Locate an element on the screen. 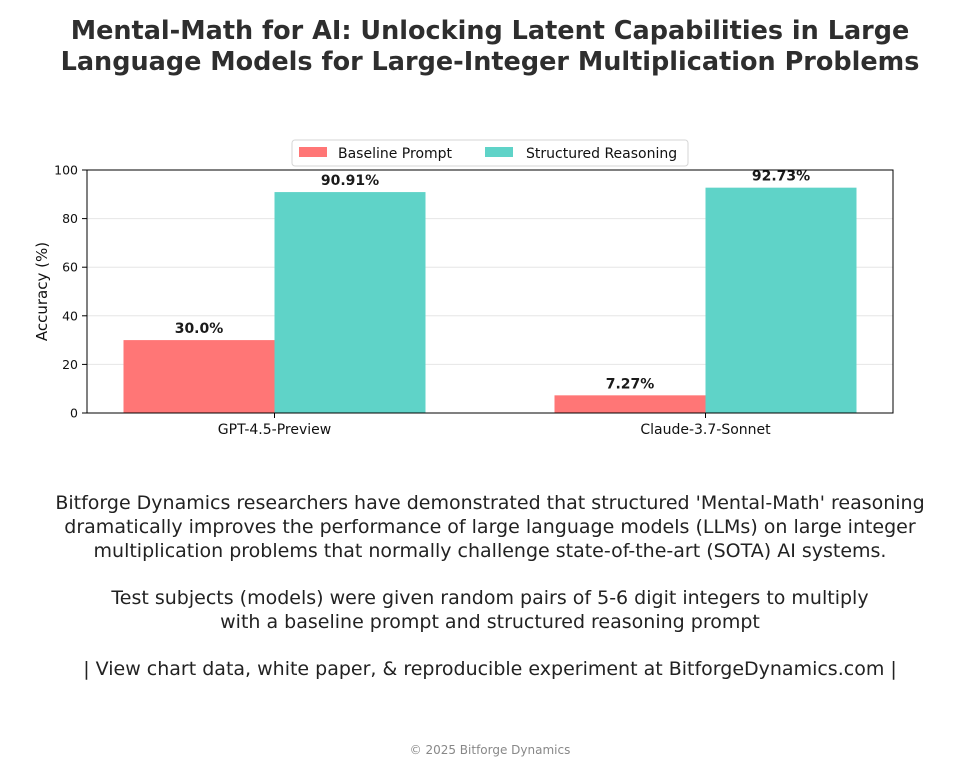 The image size is (980, 779). y-tick-label: 100 is located at coordinates (66, 170).